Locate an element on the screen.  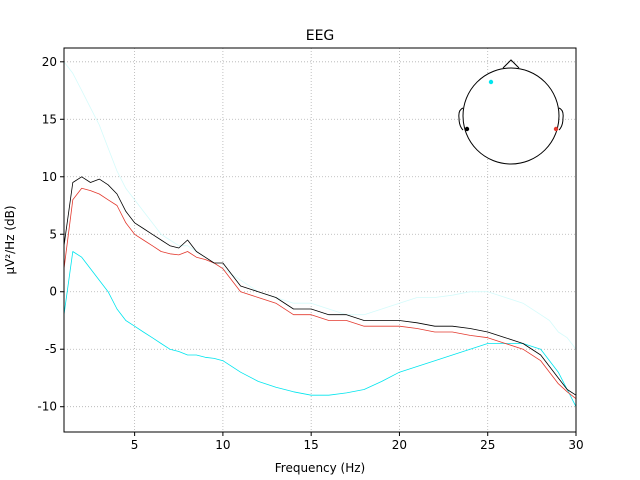
nose-icon is located at coordinates (511, 64).